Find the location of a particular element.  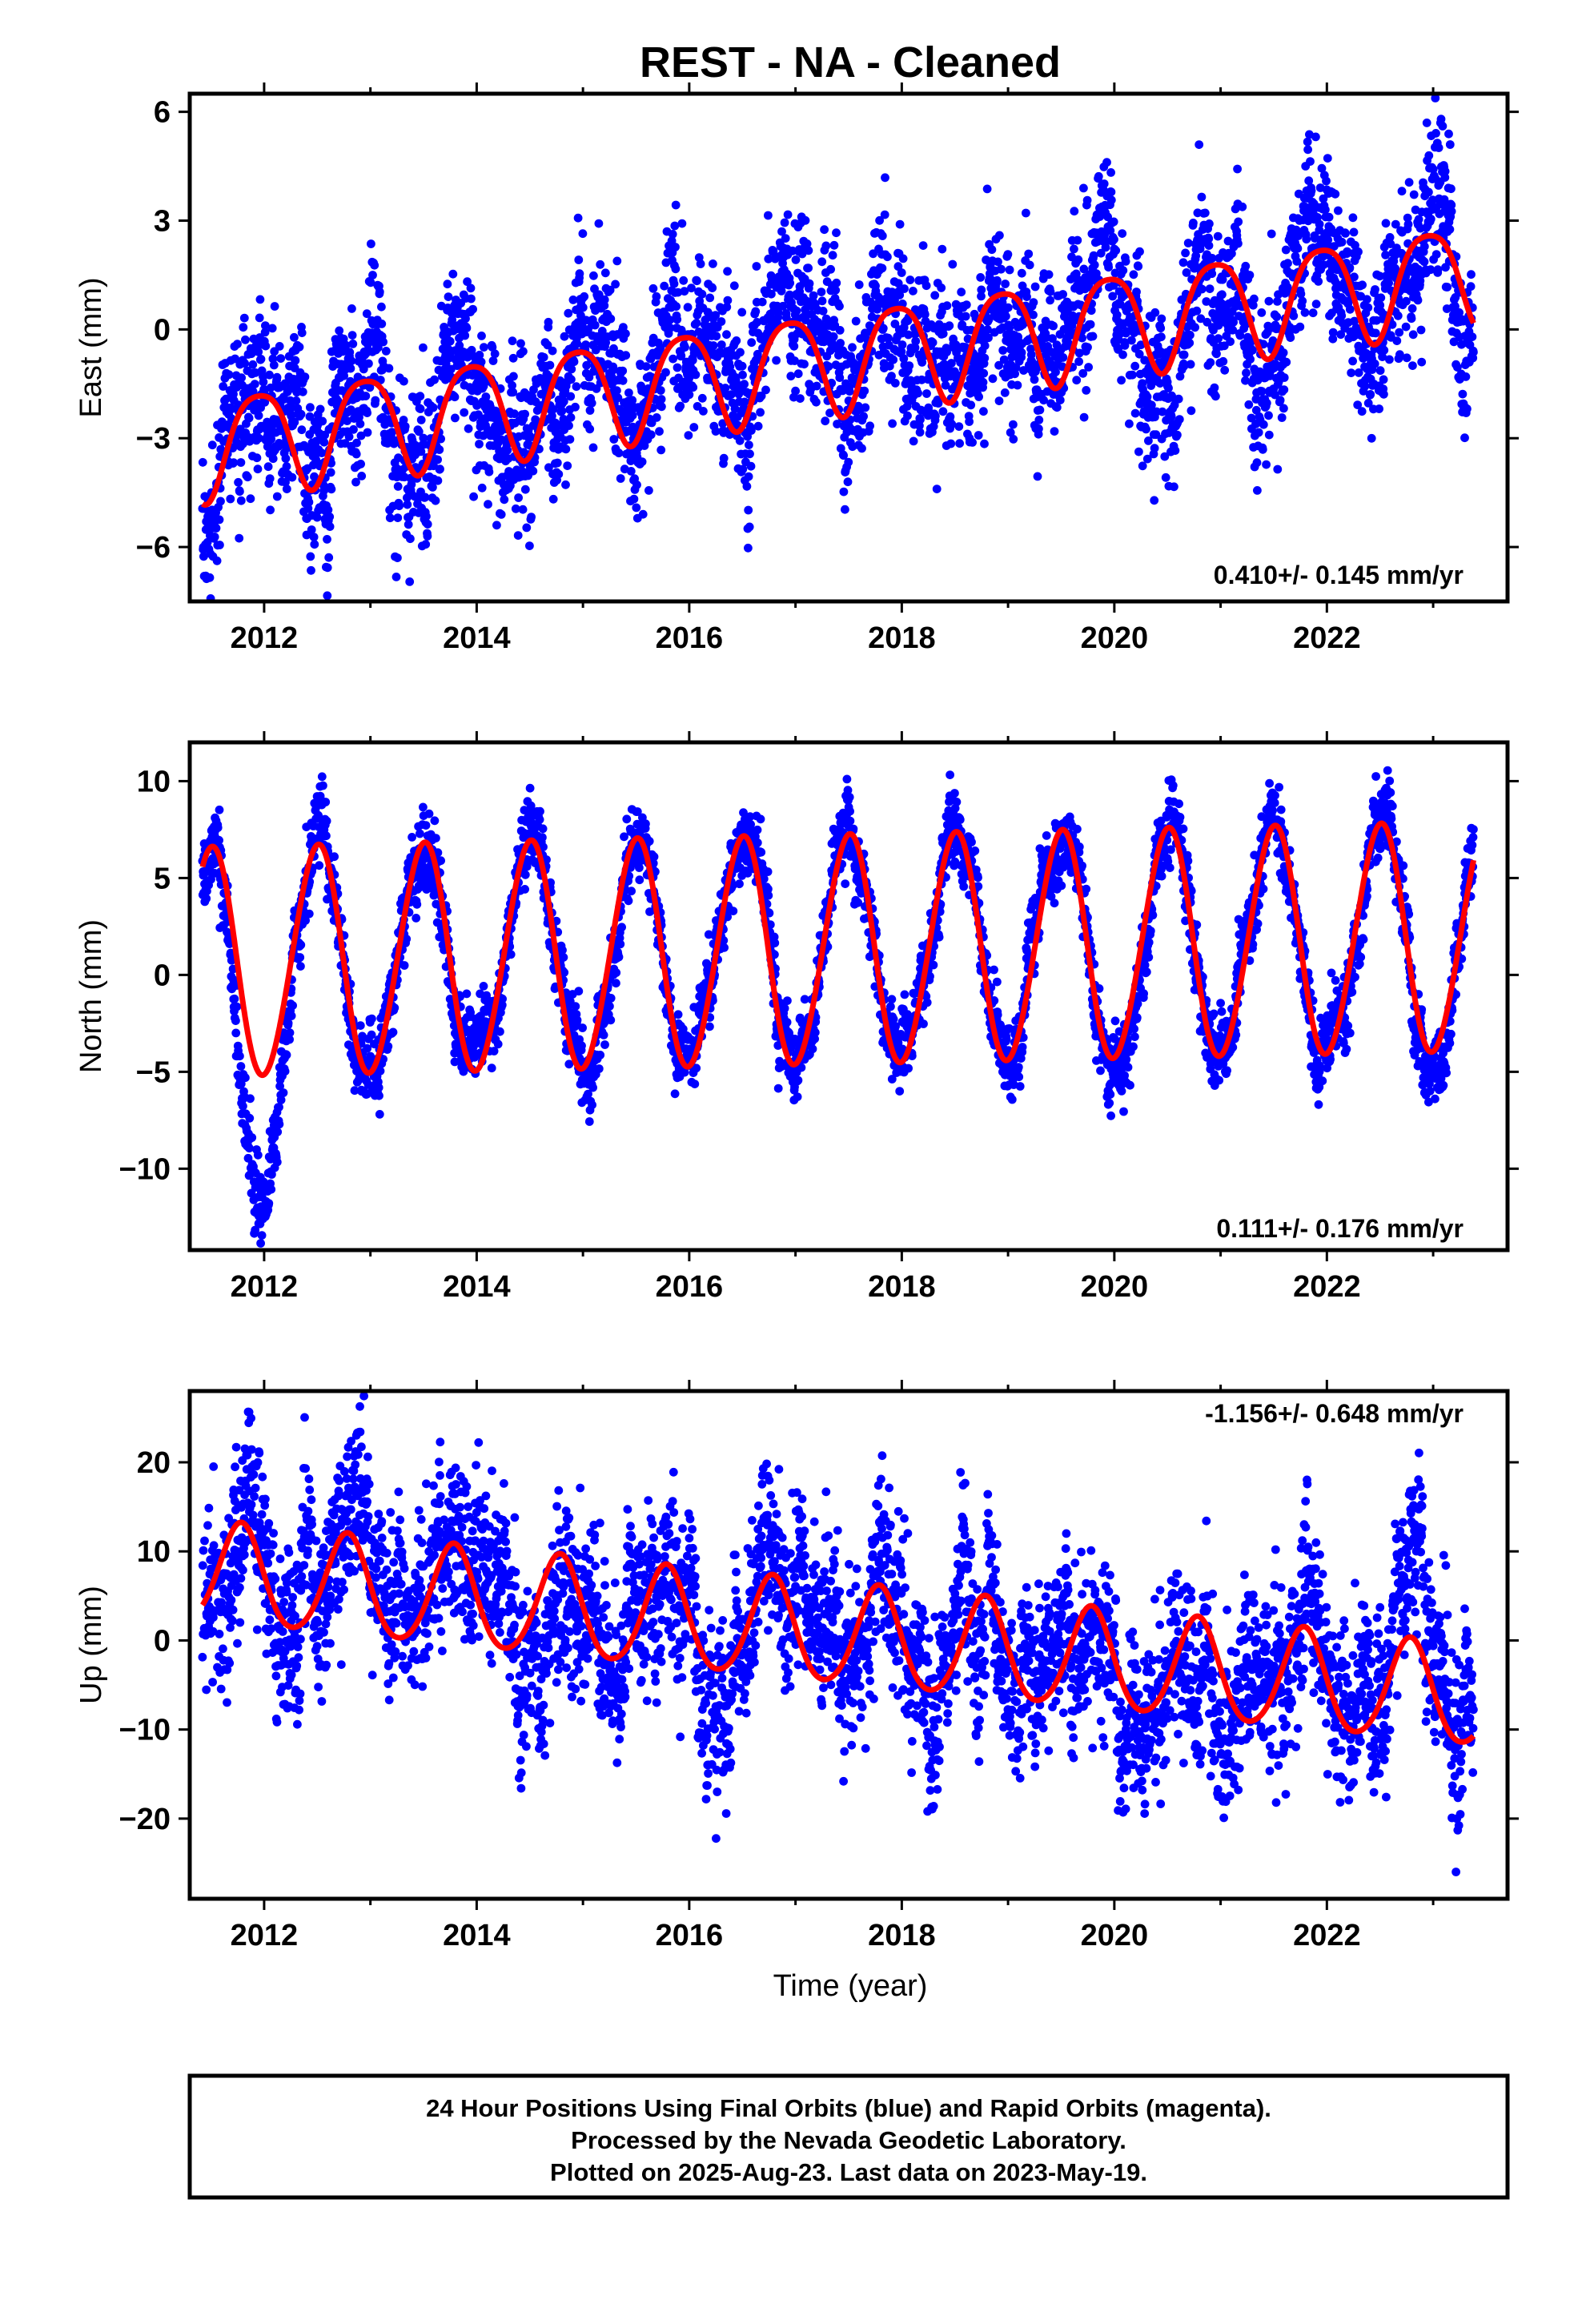

east-rate-label: 0.410+/- 0.145 mm/yr is located at coordinates (1339, 575).